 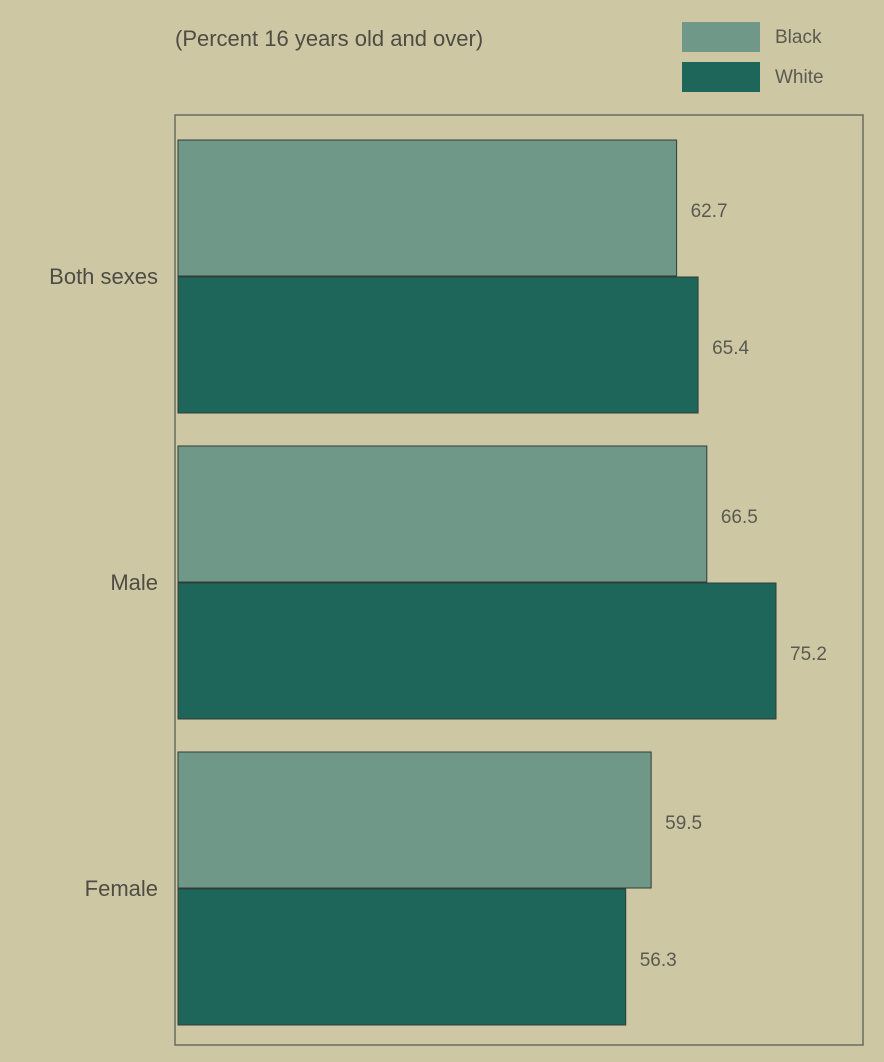 What do you see at coordinates (329, 38) in the screenshot?
I see `chart-subtitle: (Percent 16 years old and over)` at bounding box center [329, 38].